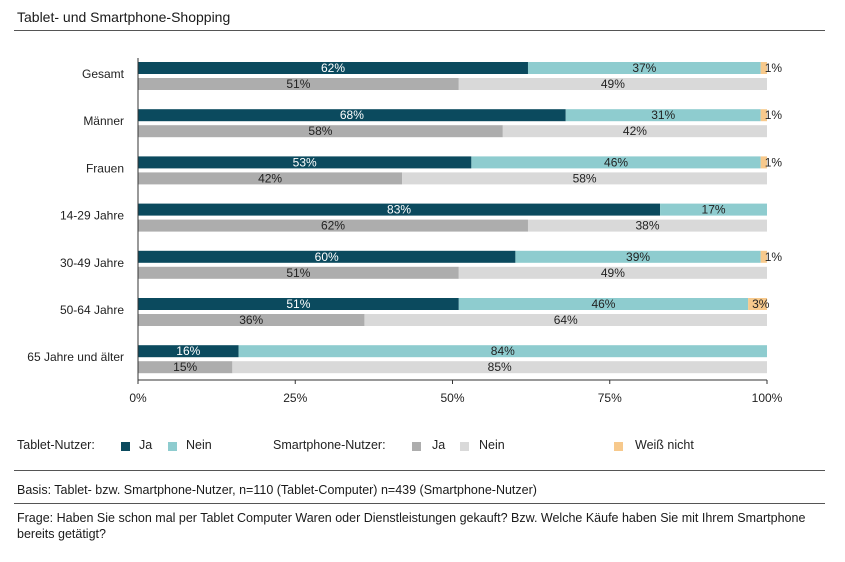  I want to click on label-smart-nein: 42%, so click(635, 131).